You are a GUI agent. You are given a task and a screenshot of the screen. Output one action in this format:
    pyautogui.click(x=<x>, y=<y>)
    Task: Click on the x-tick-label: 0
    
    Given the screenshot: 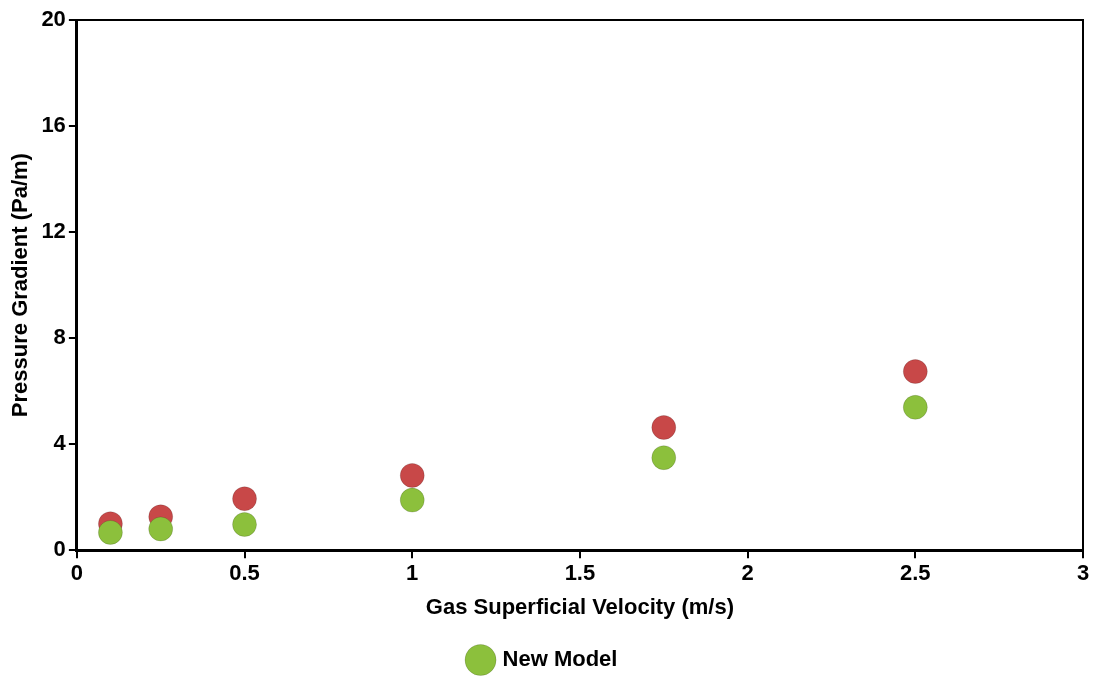 What is the action you would take?
    pyautogui.click(x=76, y=573)
    